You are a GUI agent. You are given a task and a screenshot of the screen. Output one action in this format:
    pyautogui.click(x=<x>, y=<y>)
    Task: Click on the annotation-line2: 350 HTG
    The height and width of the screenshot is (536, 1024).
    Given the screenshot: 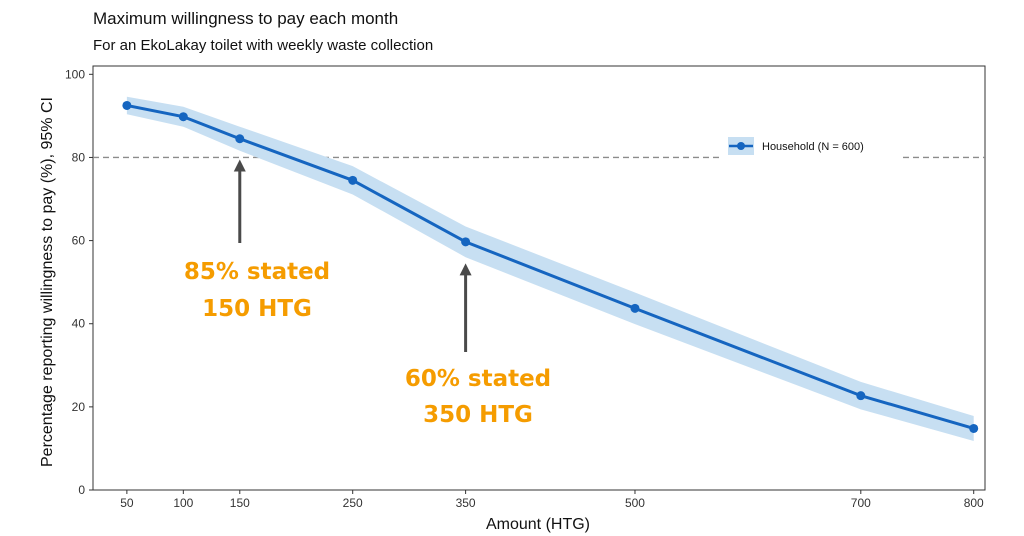 What is the action you would take?
    pyautogui.click(x=478, y=415)
    